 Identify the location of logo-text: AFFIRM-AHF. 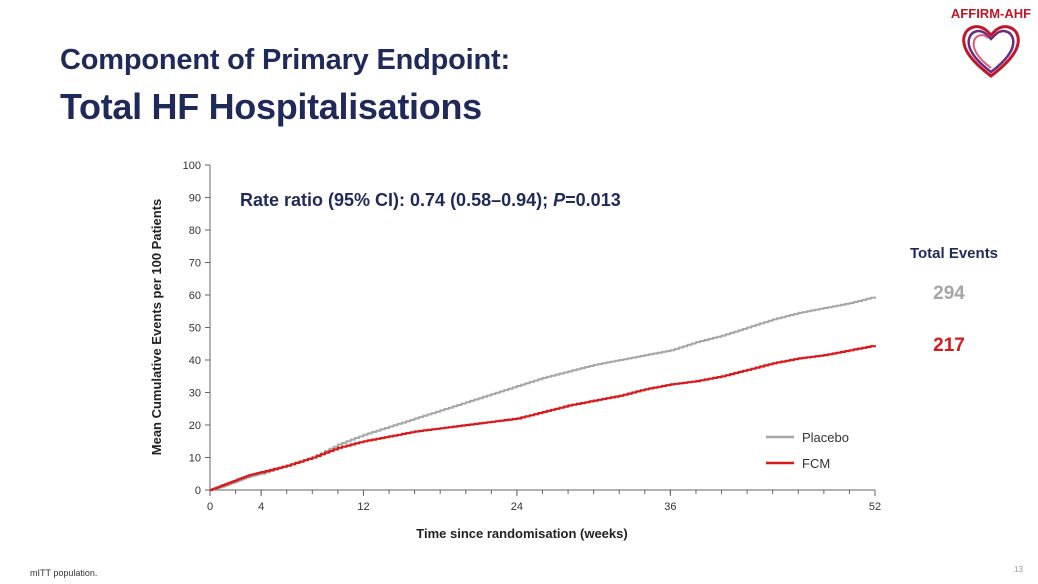
(991, 13).